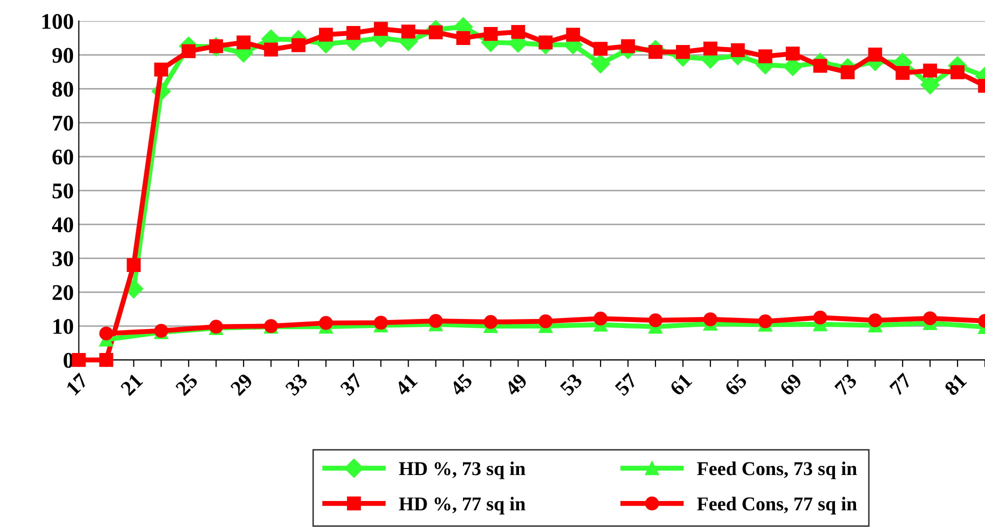 This screenshot has width=985, height=527. I want to click on x-tick-label: 53, so click(571, 384).